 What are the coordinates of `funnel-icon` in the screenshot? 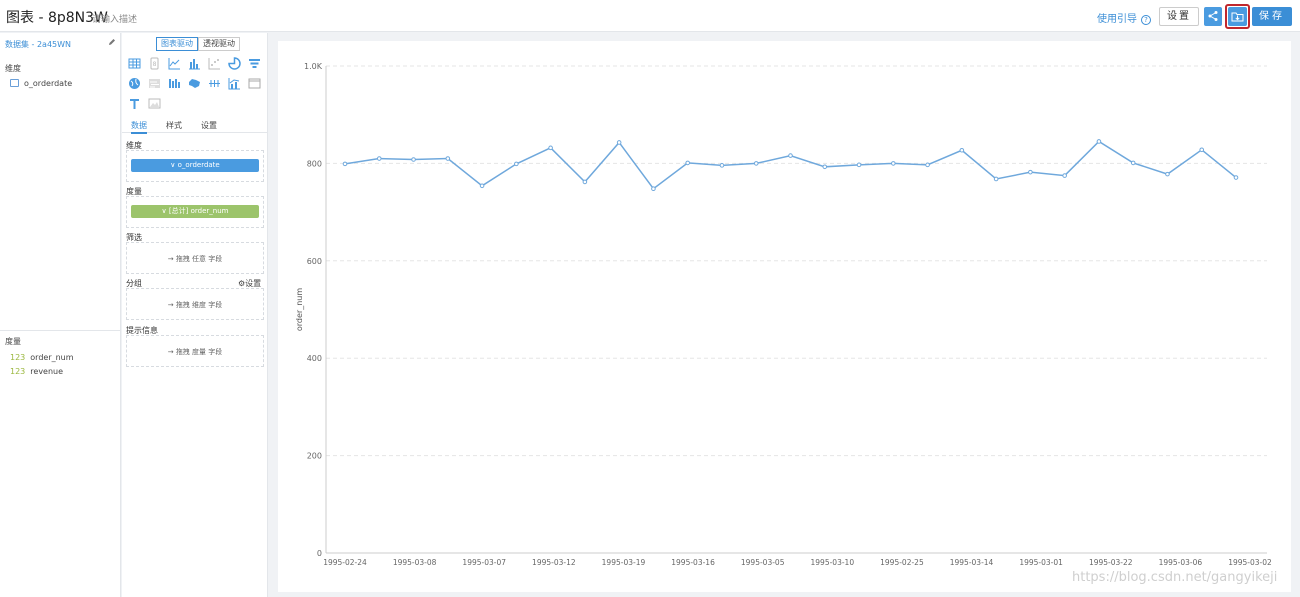 It's located at (254, 63).